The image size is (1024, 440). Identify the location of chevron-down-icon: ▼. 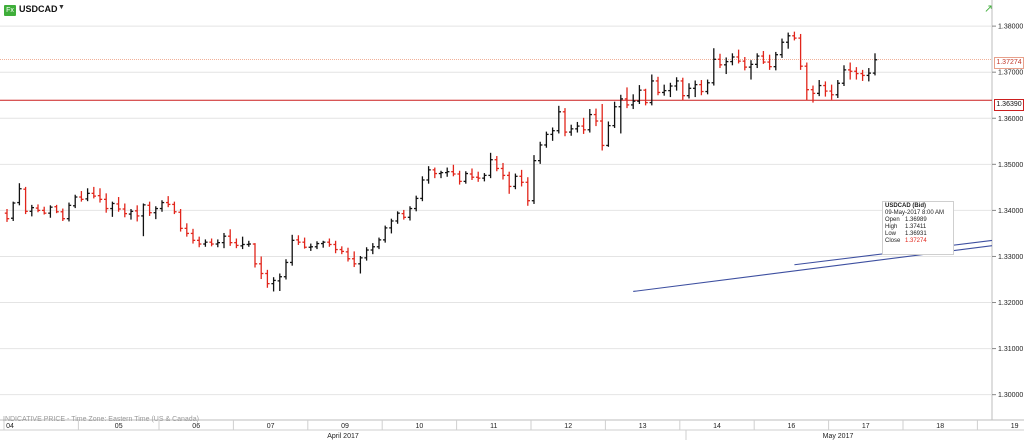
(61, 7).